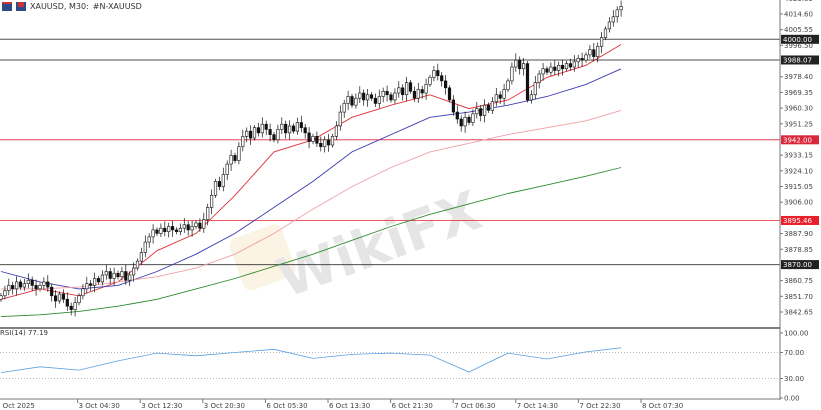 This screenshot has width=821, height=410. Describe the element at coordinates (792, 399) in the screenshot. I see `rsi-tick-label: 0.00` at that location.